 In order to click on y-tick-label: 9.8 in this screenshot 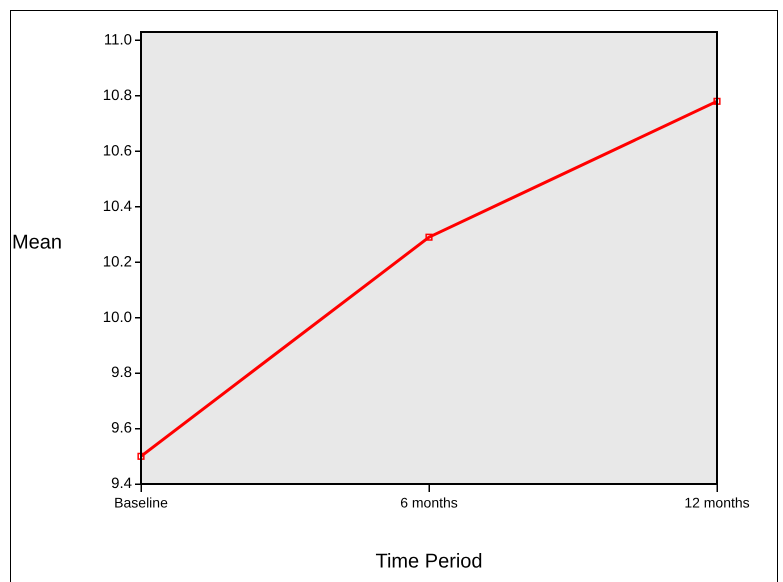, I will do `click(121, 373)`.